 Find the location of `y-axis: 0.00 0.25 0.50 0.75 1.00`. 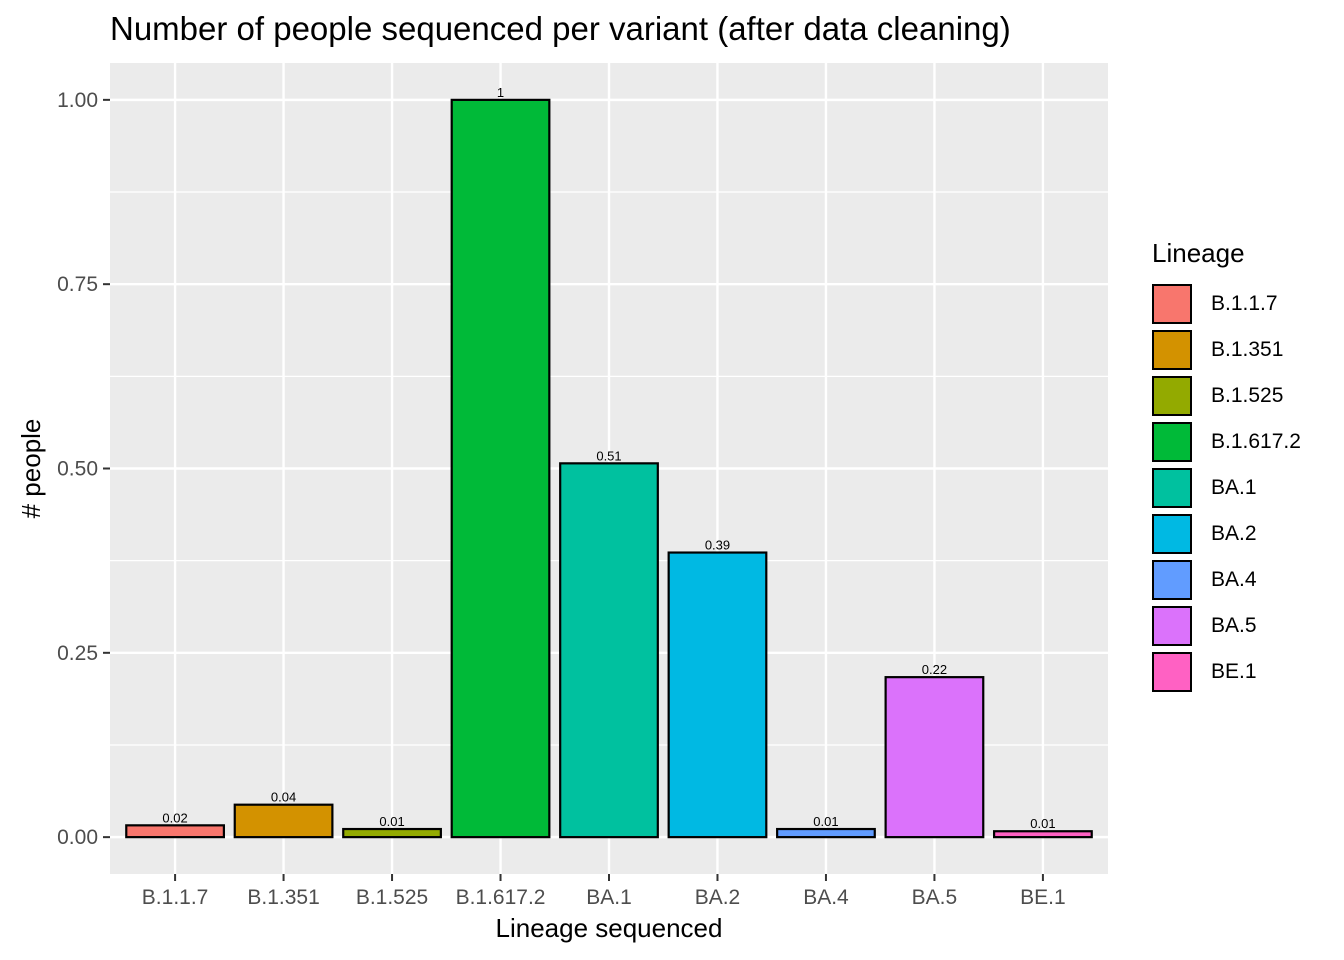

y-axis: 0.00 0.25 0.50 0.75 1.00 is located at coordinates (83, 469).